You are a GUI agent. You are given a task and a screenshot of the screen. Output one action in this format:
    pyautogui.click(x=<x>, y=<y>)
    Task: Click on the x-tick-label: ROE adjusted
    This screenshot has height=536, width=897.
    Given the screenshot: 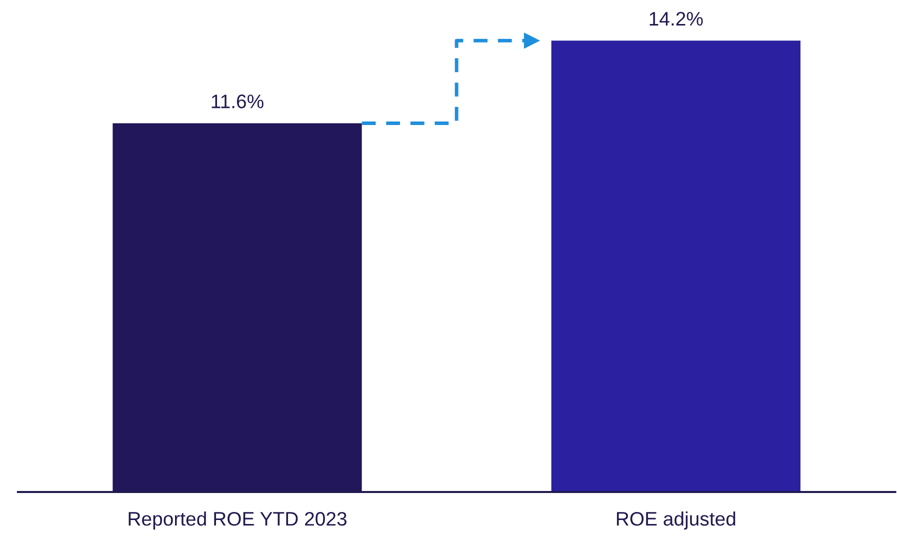 What is the action you would take?
    pyautogui.click(x=676, y=520)
    